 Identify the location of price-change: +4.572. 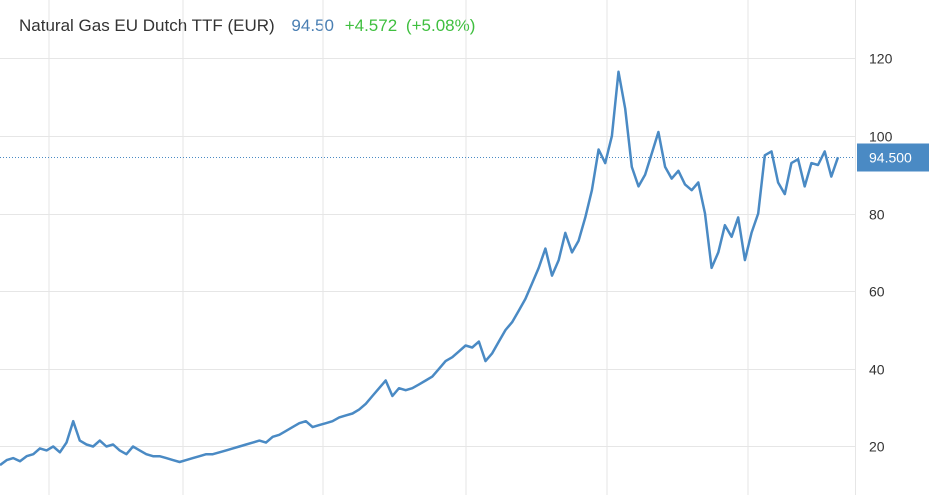
(371, 25).